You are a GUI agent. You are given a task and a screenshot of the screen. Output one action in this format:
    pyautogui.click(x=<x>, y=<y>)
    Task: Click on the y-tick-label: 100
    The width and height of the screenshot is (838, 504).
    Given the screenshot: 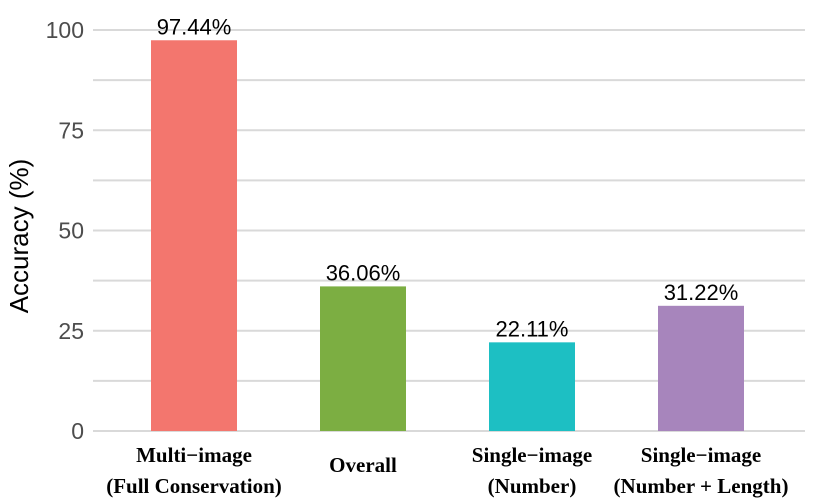 What is the action you would take?
    pyautogui.click(x=65, y=30)
    